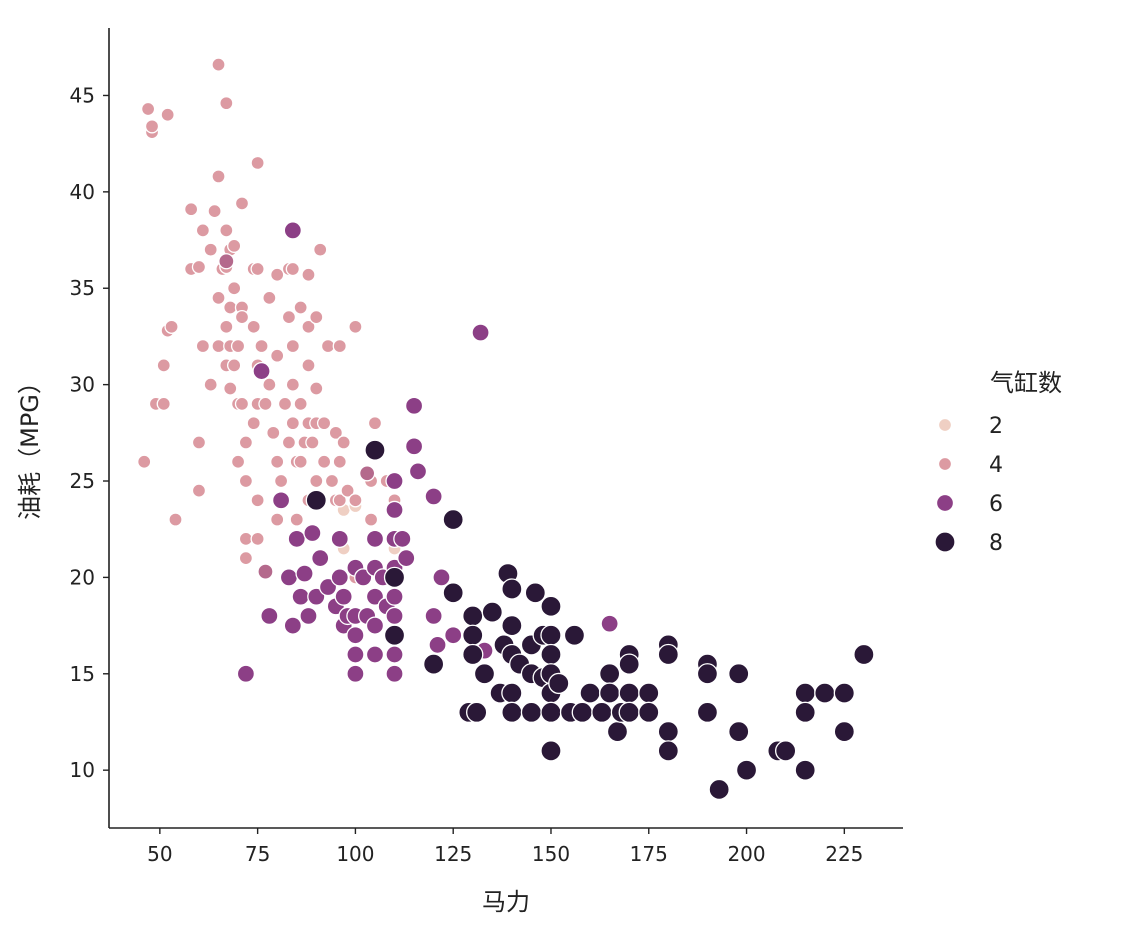 The image size is (1131, 928). What do you see at coordinates (82, 481) in the screenshot?
I see `y-tick-label: 25` at bounding box center [82, 481].